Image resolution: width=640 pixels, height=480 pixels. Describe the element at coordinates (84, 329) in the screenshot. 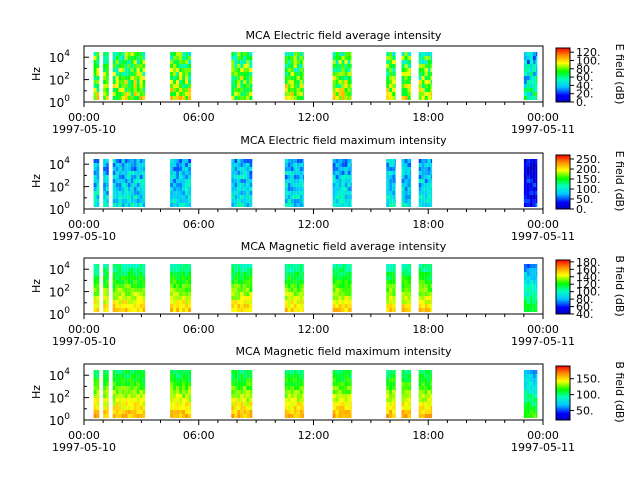

I see `x-tick-label: 00:00` at that location.